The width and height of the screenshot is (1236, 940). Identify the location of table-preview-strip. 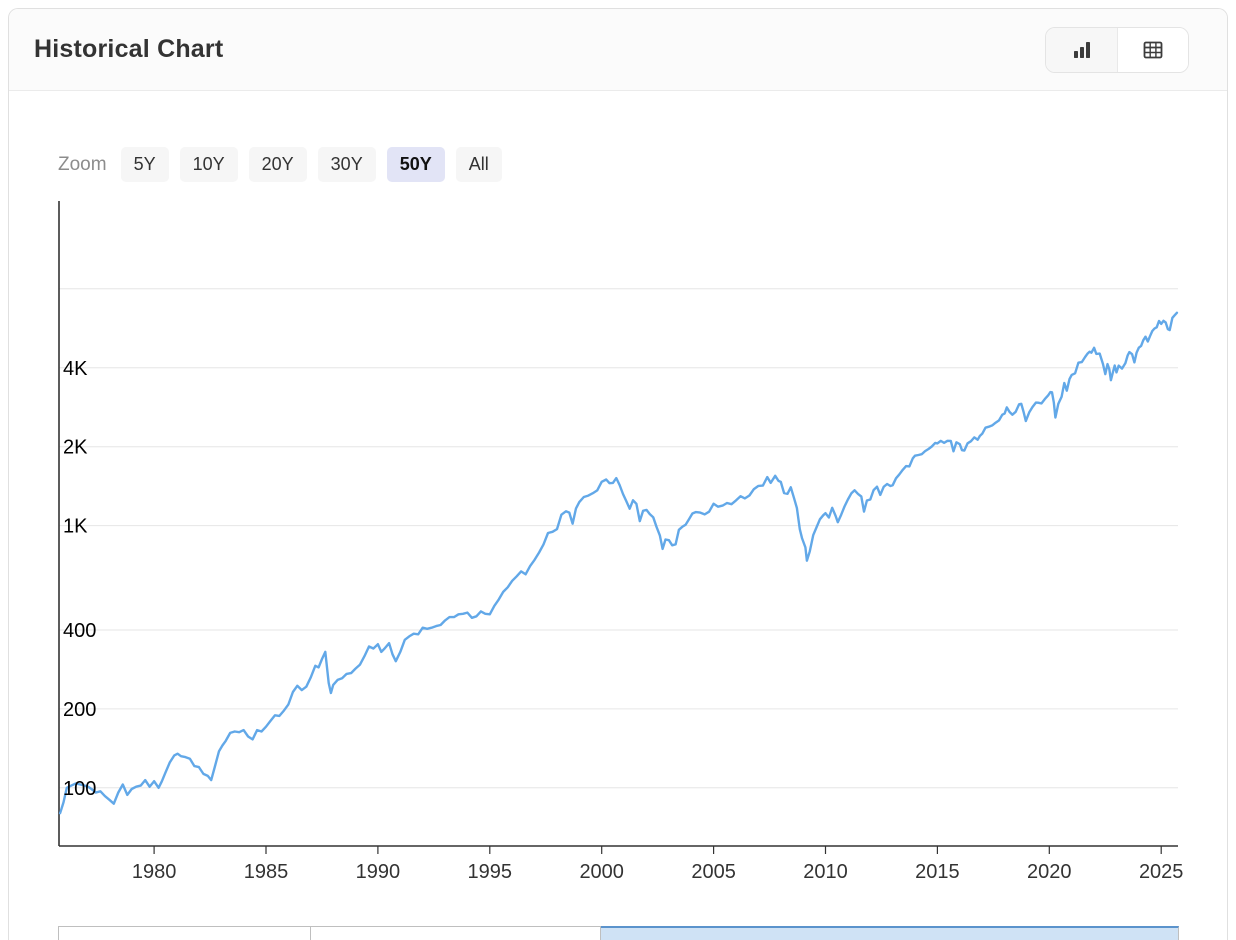
(618, 933).